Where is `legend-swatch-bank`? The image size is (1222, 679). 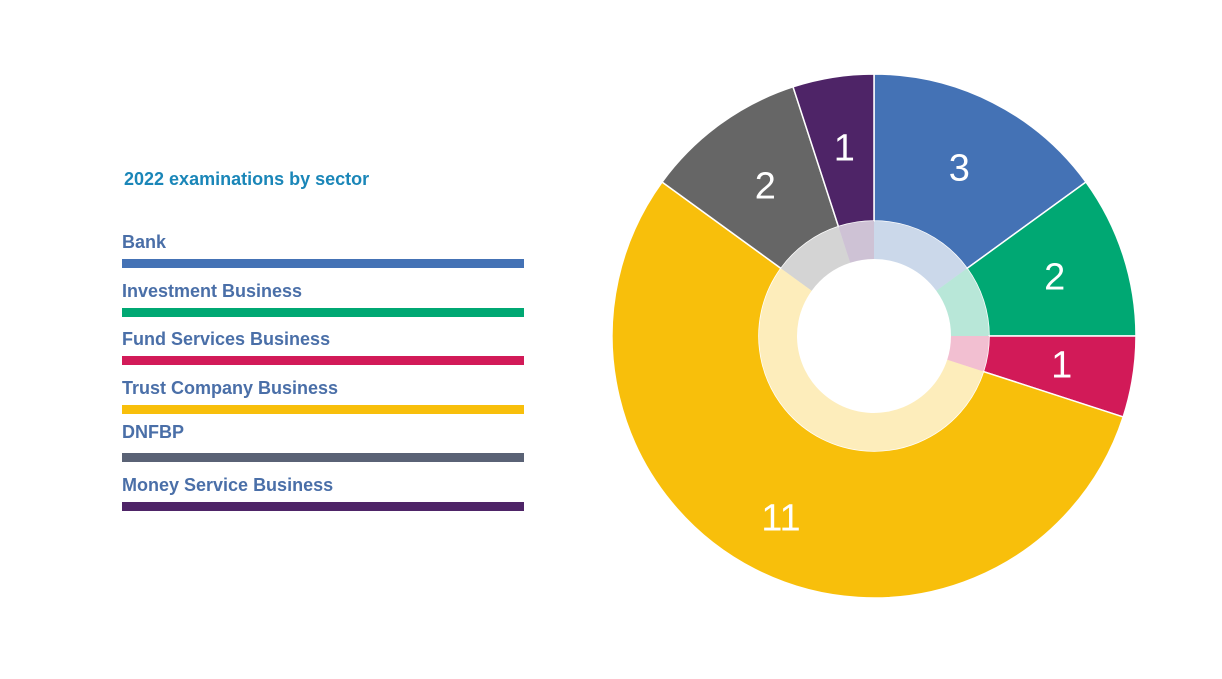 legend-swatch-bank is located at coordinates (323, 263).